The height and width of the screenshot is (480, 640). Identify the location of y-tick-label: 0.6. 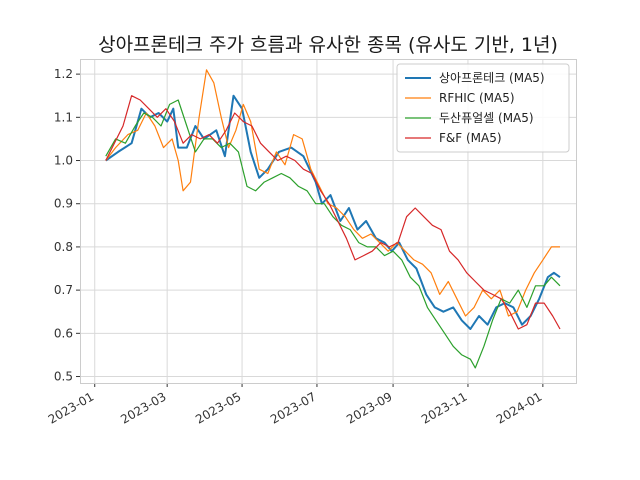
(63, 333).